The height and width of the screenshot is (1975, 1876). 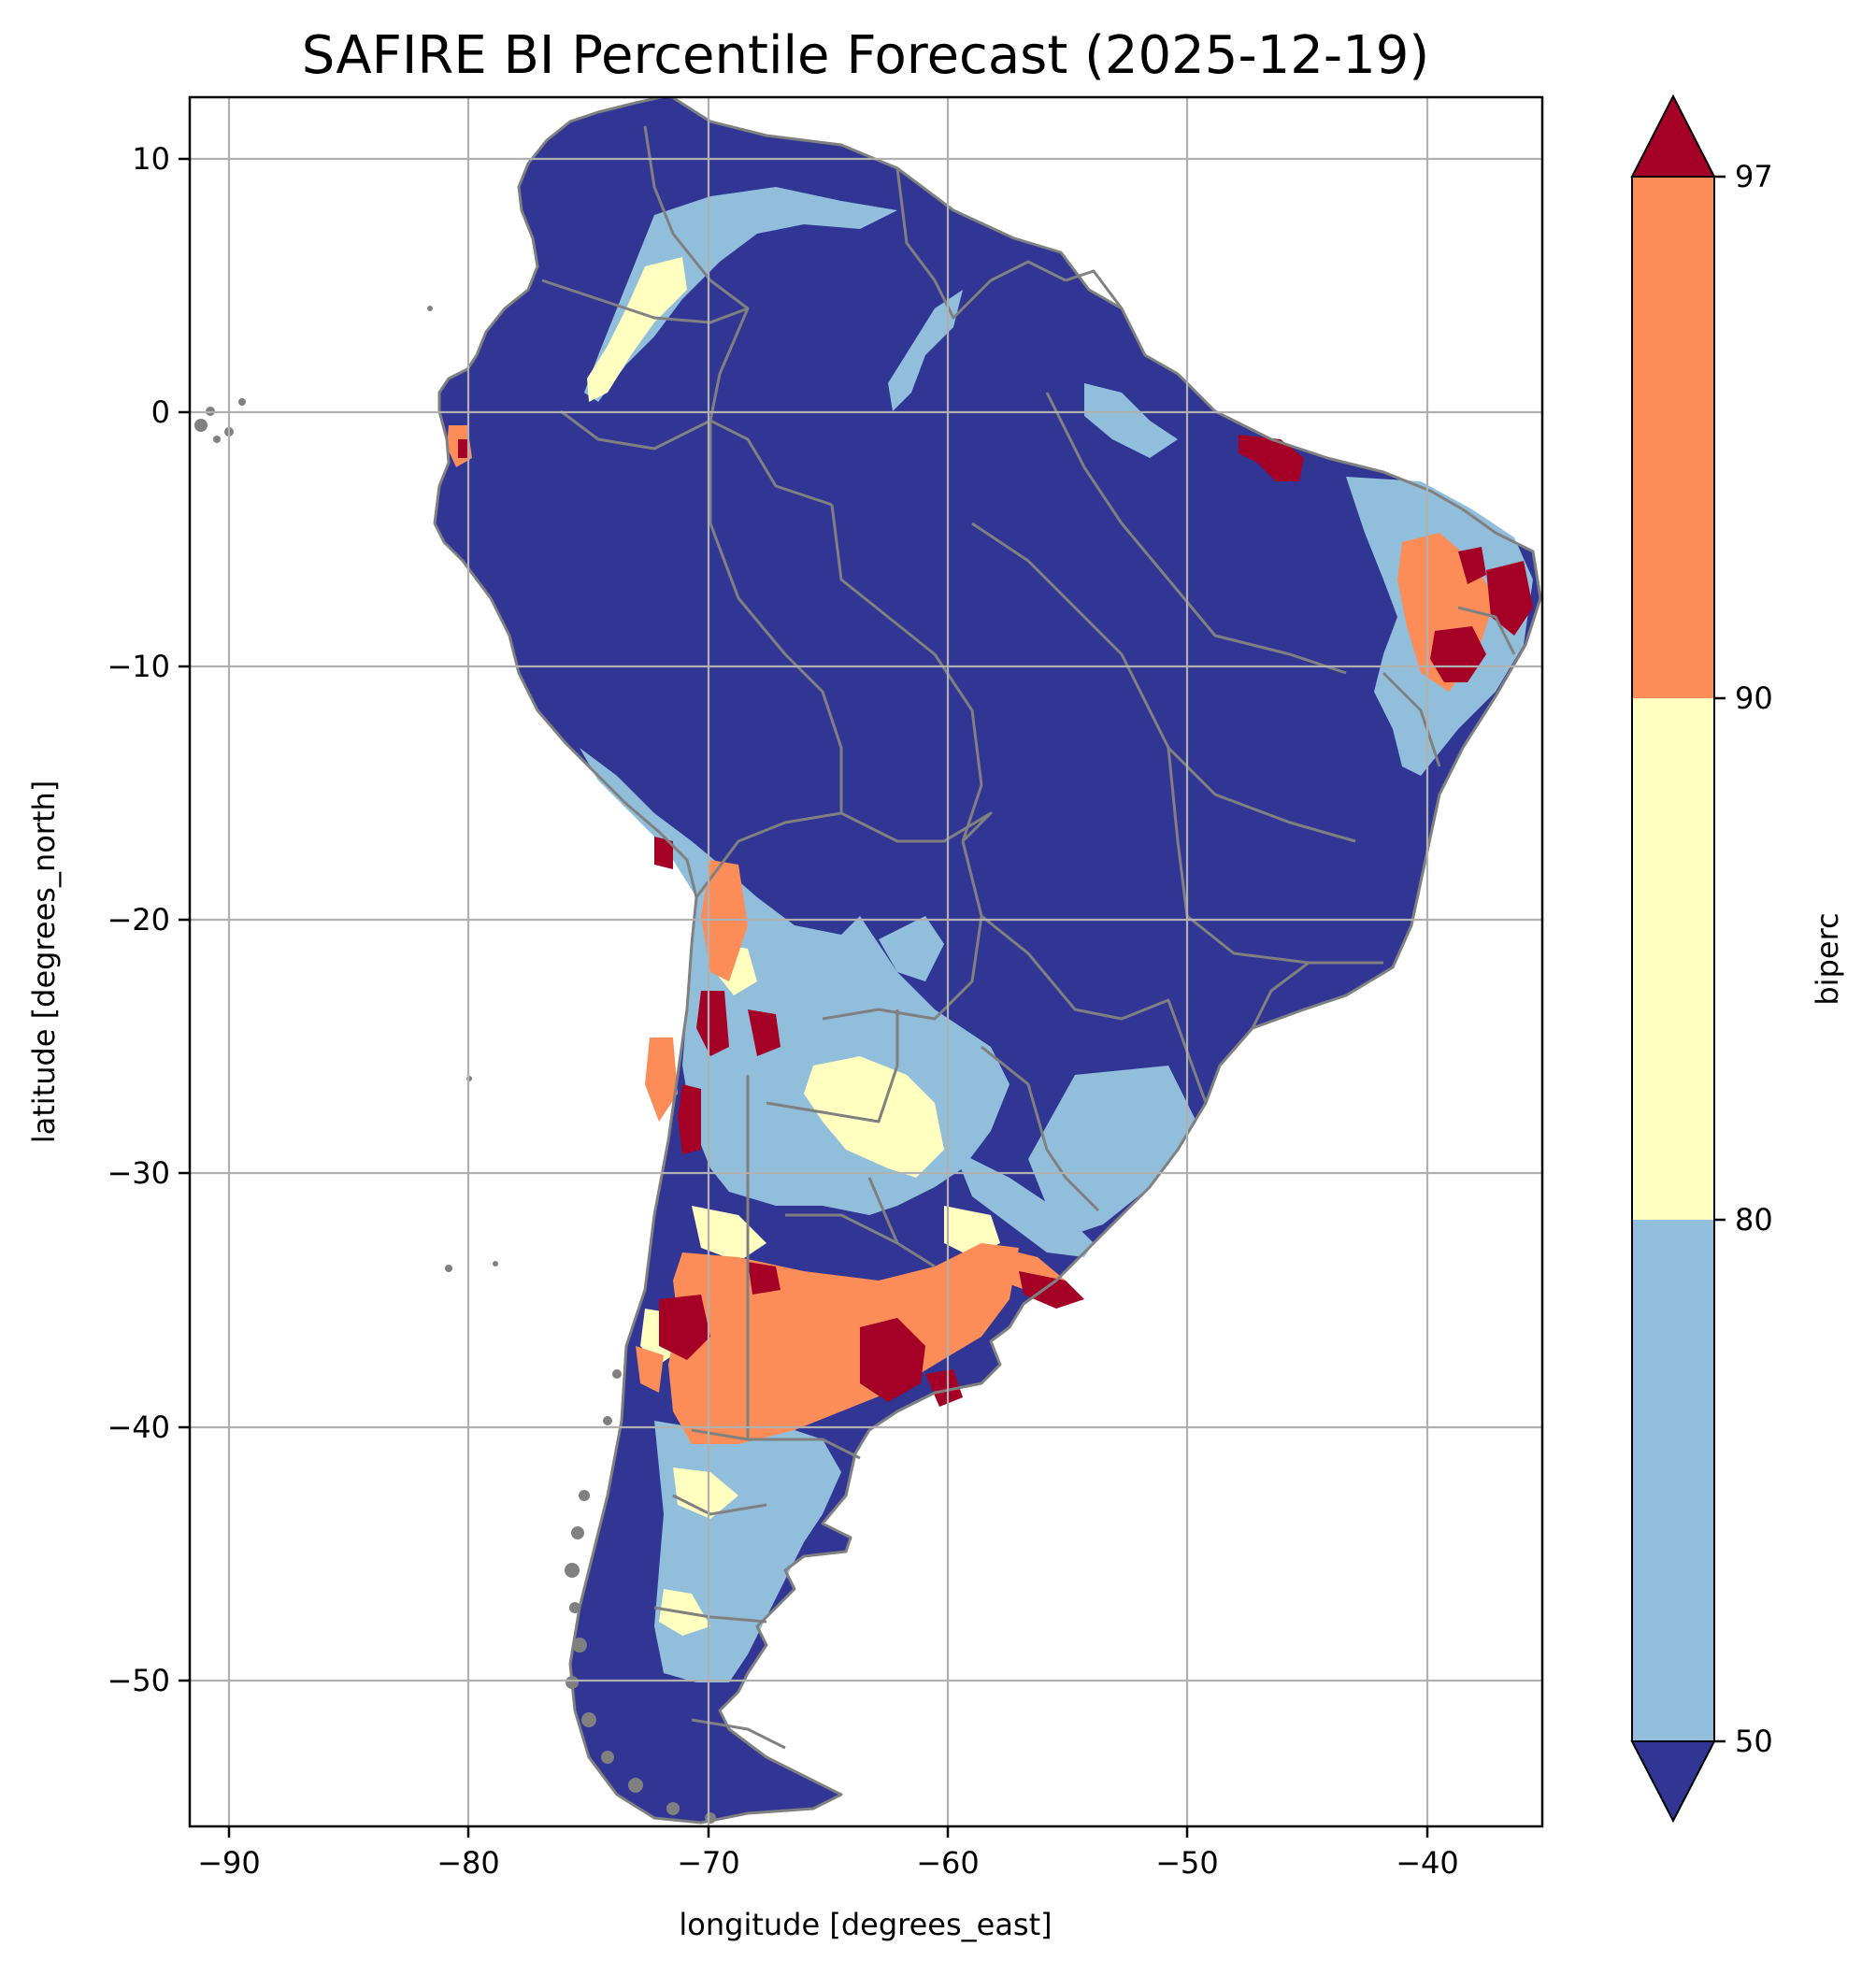 What do you see at coordinates (160, 412) in the screenshot?
I see `y-tick-label: 0` at bounding box center [160, 412].